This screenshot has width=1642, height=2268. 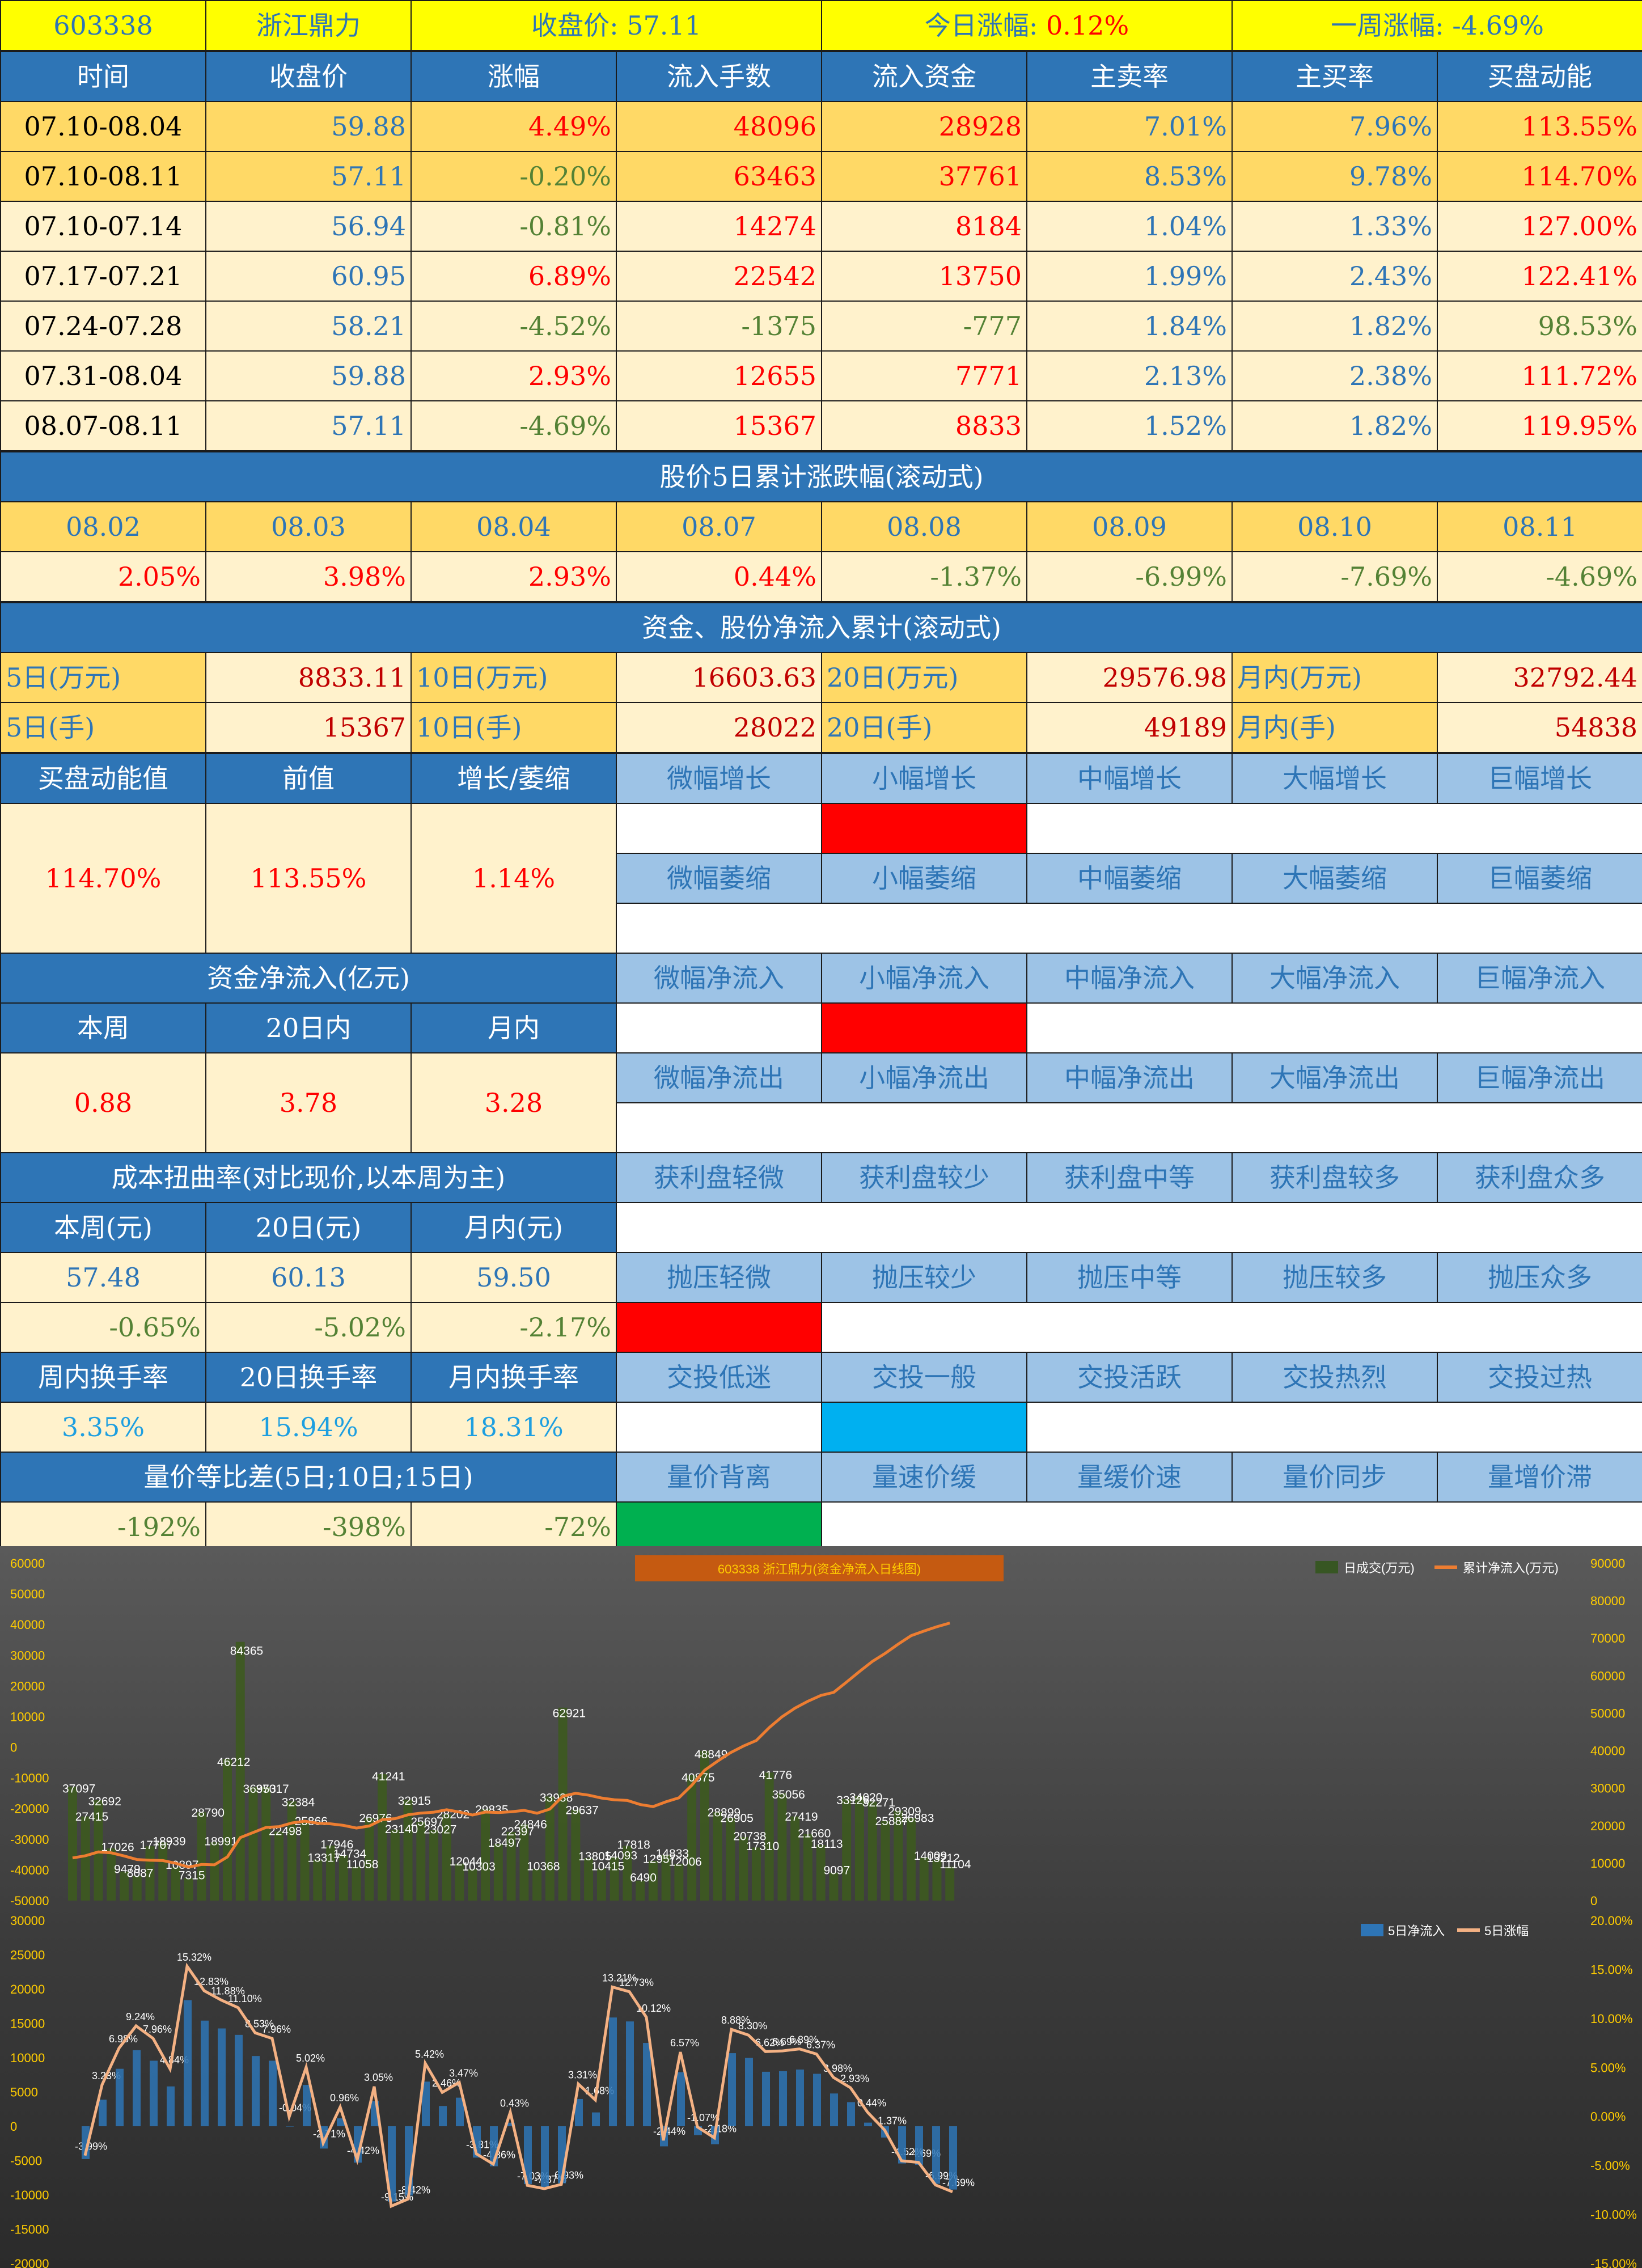 I want to click on chart1-ytick-right: 50000, so click(x=1607, y=1713).